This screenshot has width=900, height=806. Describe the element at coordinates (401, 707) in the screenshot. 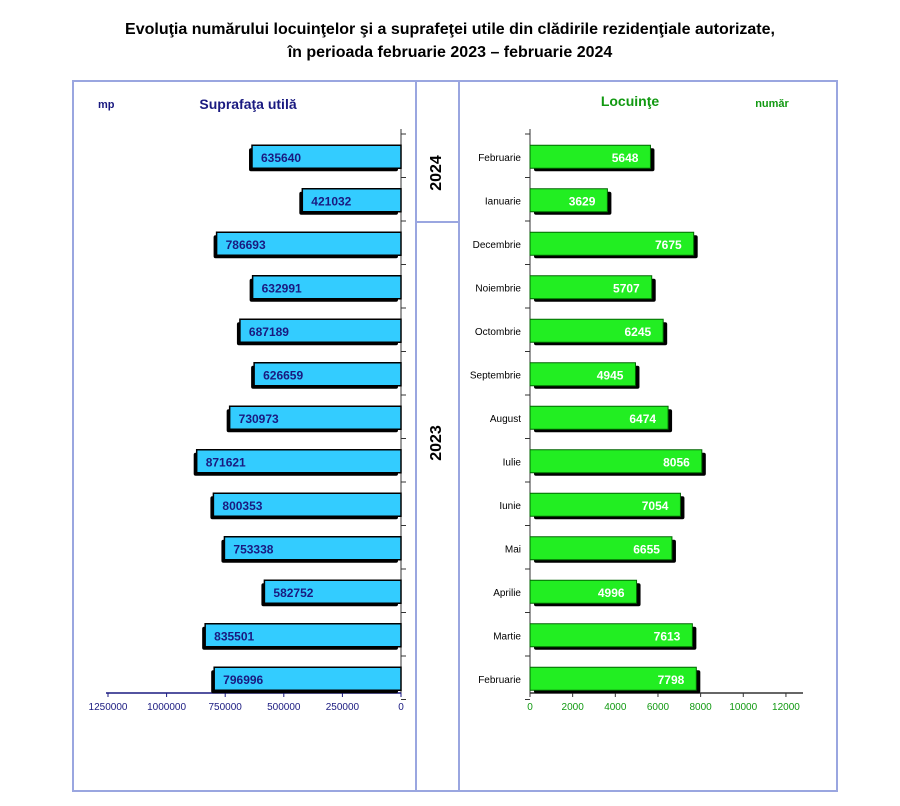

I see `area-x-tick-label: 0` at that location.